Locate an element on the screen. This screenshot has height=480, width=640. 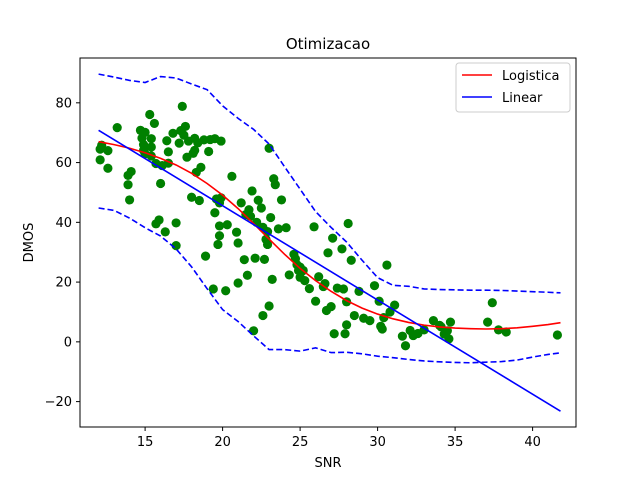
x-axis-label: SNR is located at coordinates (327, 463).